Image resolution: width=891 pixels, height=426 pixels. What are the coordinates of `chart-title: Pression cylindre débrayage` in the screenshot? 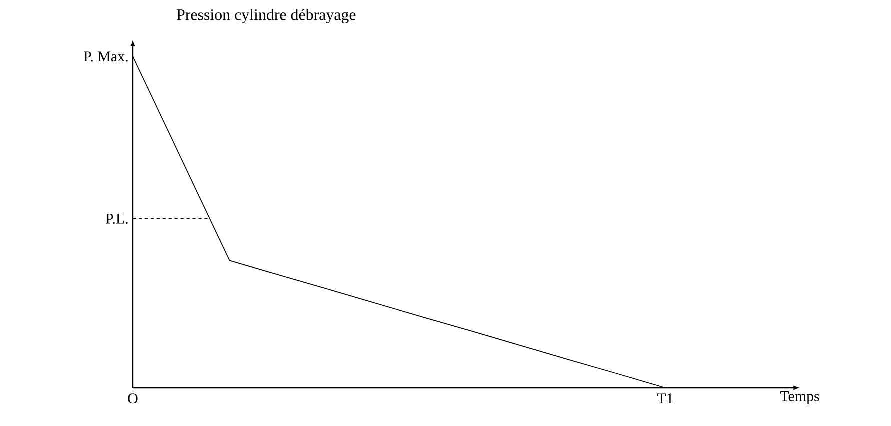 It's located at (266, 16).